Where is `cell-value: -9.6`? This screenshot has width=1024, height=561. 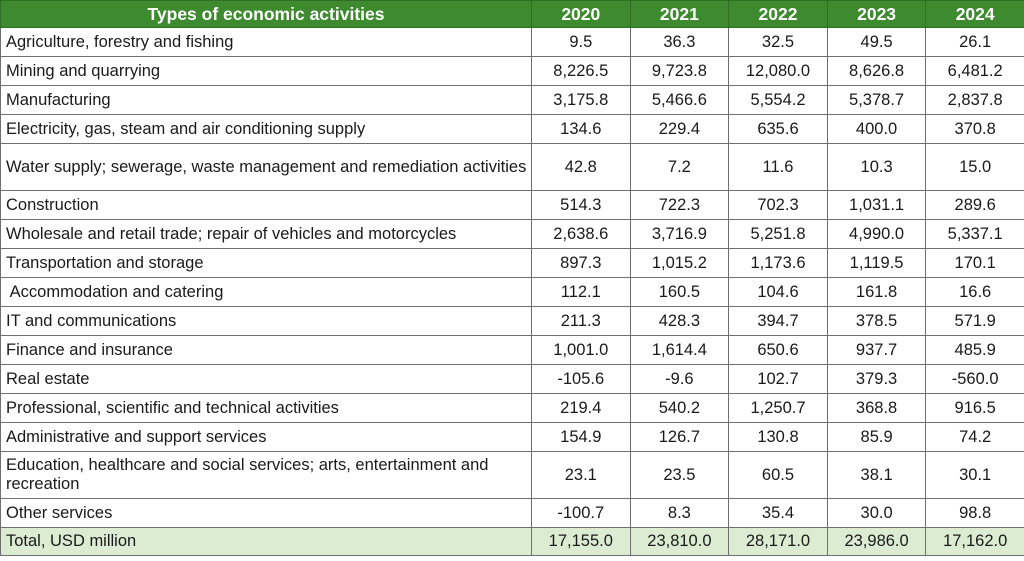 cell-value: -9.6 is located at coordinates (679, 379).